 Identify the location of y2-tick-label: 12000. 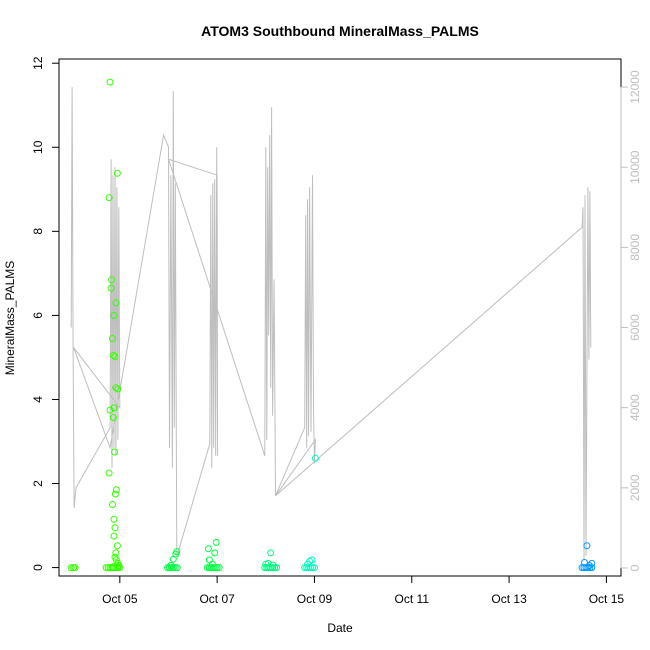
(635, 87).